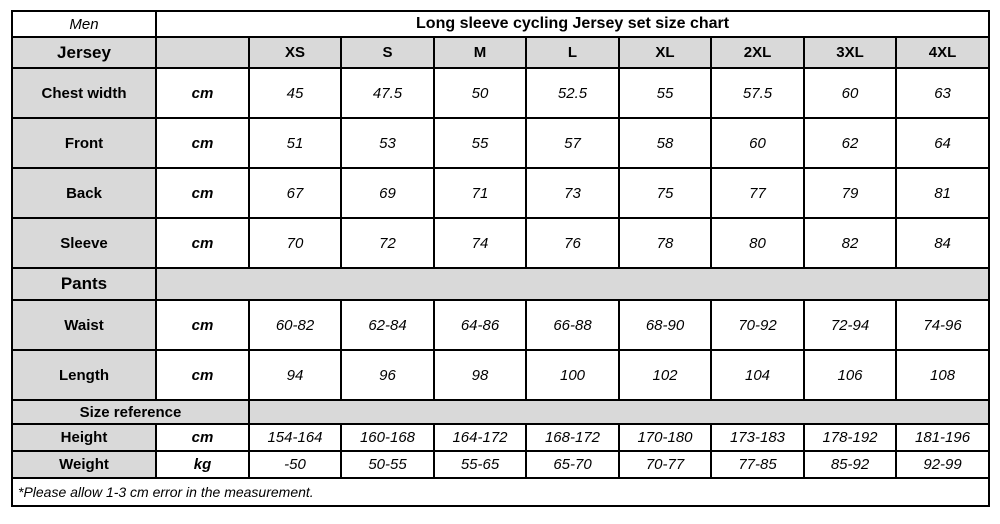  Describe the element at coordinates (572, 284) in the screenshot. I see `pants-header-band` at that location.